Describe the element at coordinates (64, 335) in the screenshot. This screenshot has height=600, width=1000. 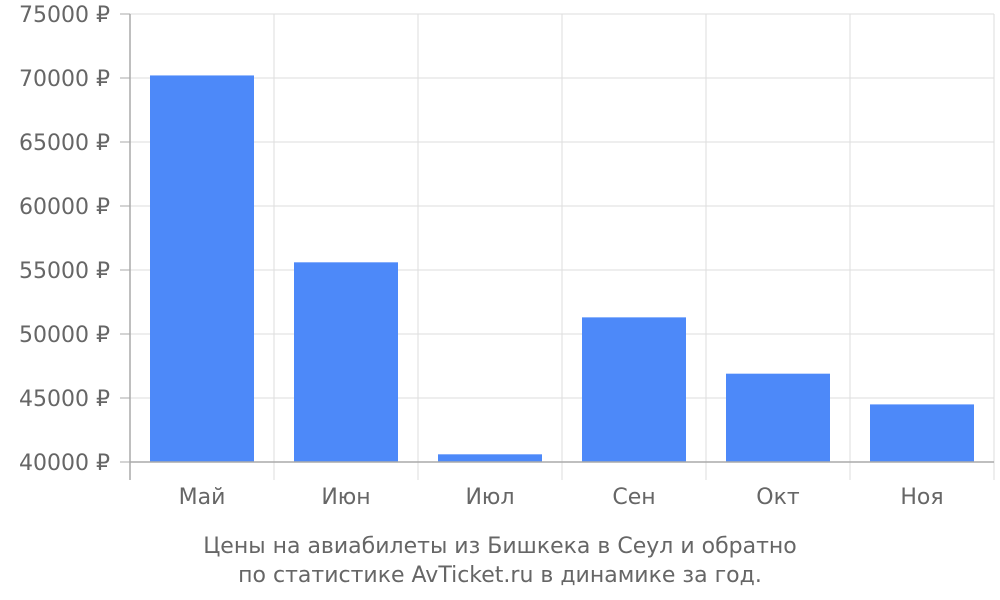
I see `y-tick-label: 50000 ₽` at that location.